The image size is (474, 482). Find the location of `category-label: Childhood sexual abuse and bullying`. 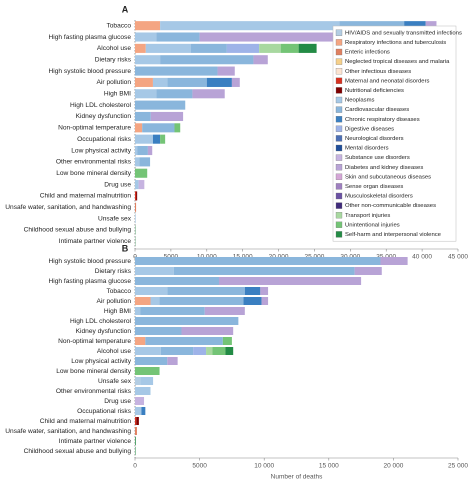

category-label: Childhood sexual abuse and bullying is located at coordinates (78, 451).